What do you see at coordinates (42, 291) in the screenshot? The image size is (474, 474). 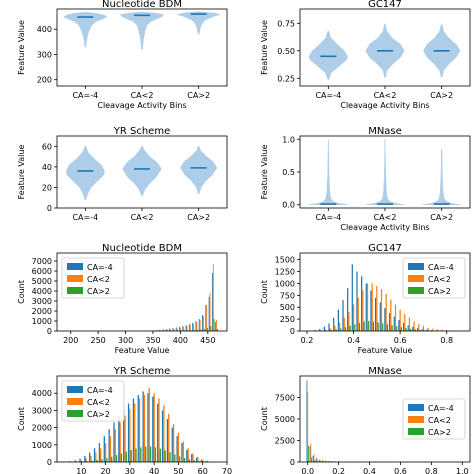 I see `y-tick-label: 4000` at bounding box center [42, 291].